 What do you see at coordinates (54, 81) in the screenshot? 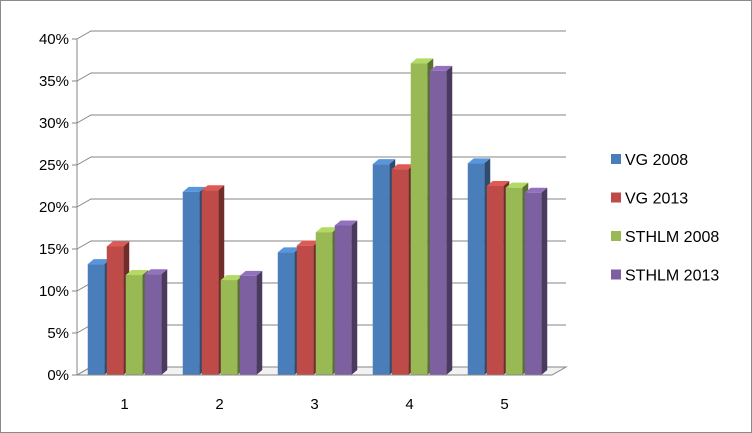
I see `y-tick-label: 35%` at bounding box center [54, 81].